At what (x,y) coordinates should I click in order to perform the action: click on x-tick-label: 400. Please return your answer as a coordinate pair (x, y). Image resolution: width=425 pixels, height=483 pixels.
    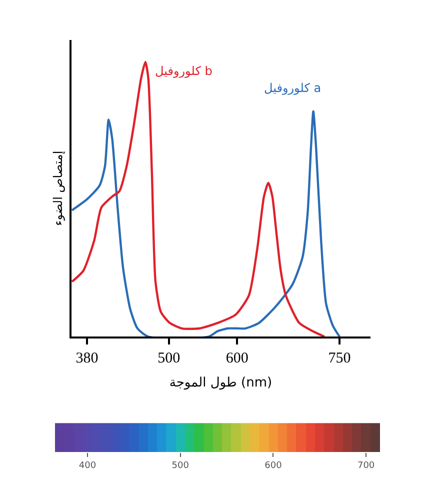
    Looking at the image, I should click on (87, 465).